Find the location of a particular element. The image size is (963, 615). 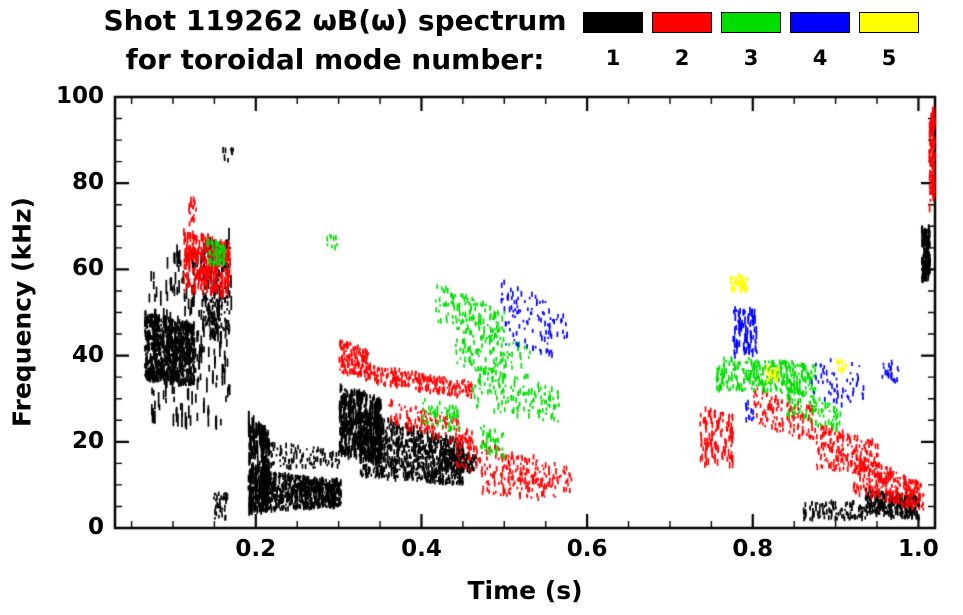

legend-label-2: 2 is located at coordinates (682, 58).